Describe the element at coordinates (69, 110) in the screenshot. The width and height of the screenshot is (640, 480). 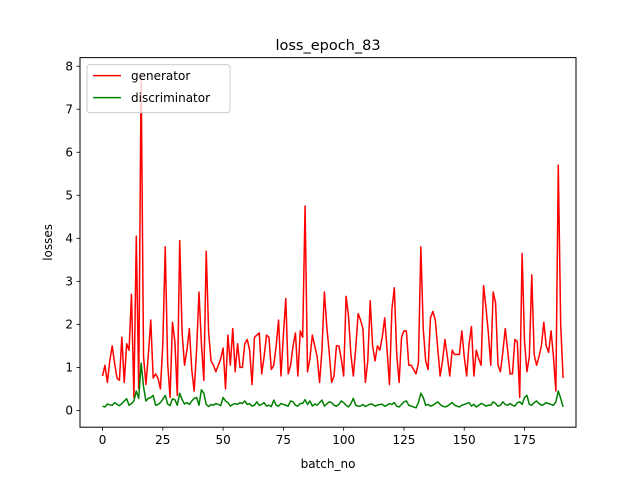
I see `y-tick-label: 7` at that location.